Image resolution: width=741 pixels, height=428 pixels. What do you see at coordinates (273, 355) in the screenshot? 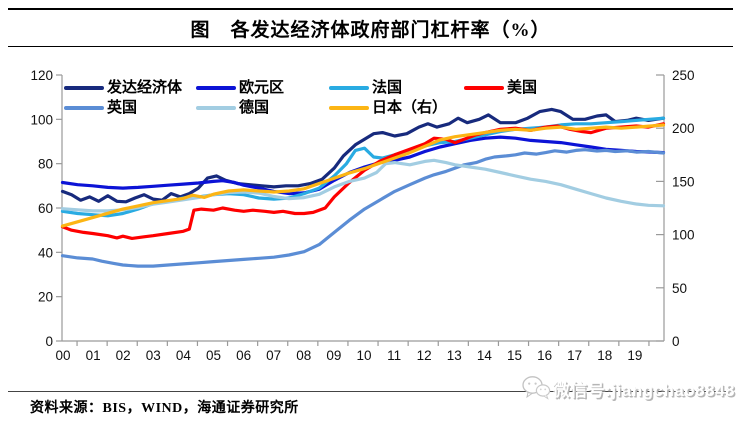
I see `x-axis-label: 07` at bounding box center [273, 355].